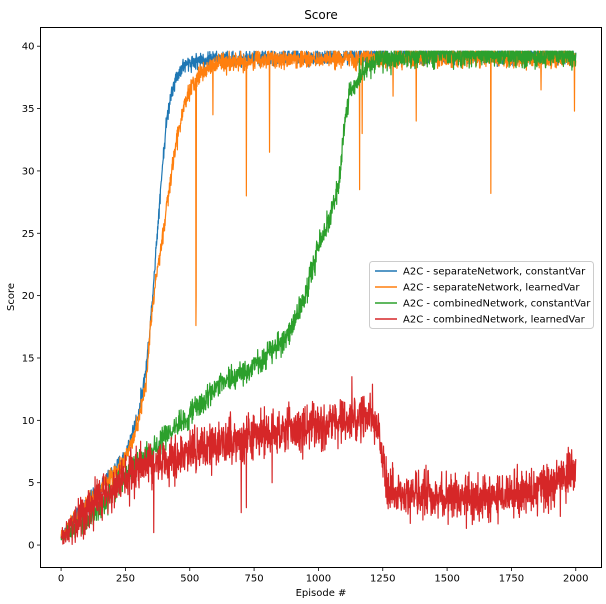 The height and width of the screenshot is (604, 606). Describe the element at coordinates (321, 15) in the screenshot. I see `chart-title: Score` at that location.